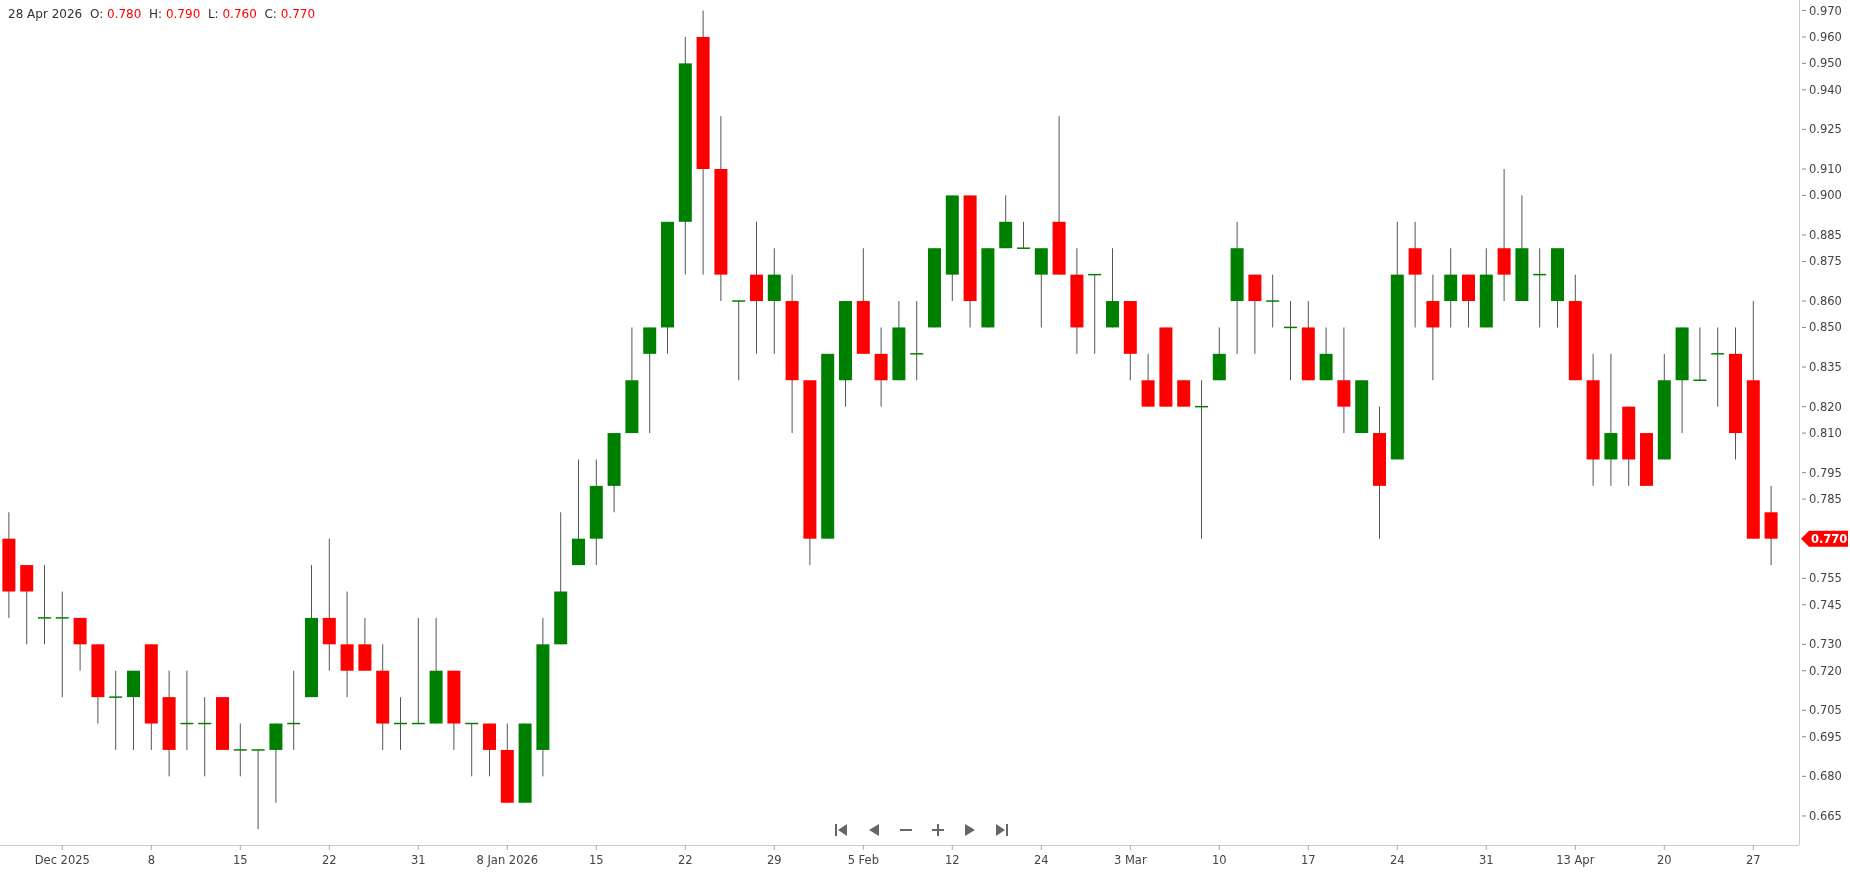 Image resolution: width=1850 pixels, height=874 pixels. I want to click on y-tick-label: 0.755, so click(1825, 578).